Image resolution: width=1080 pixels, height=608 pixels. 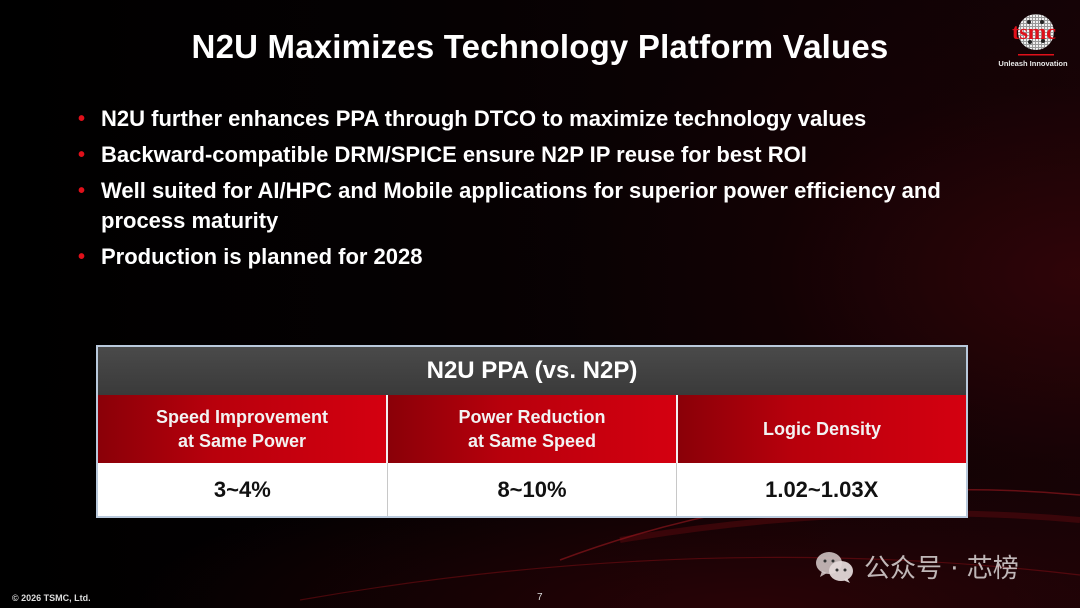 What do you see at coordinates (540, 46) in the screenshot?
I see `slide-title: N2U Maximizes Technology Platform Values` at bounding box center [540, 46].